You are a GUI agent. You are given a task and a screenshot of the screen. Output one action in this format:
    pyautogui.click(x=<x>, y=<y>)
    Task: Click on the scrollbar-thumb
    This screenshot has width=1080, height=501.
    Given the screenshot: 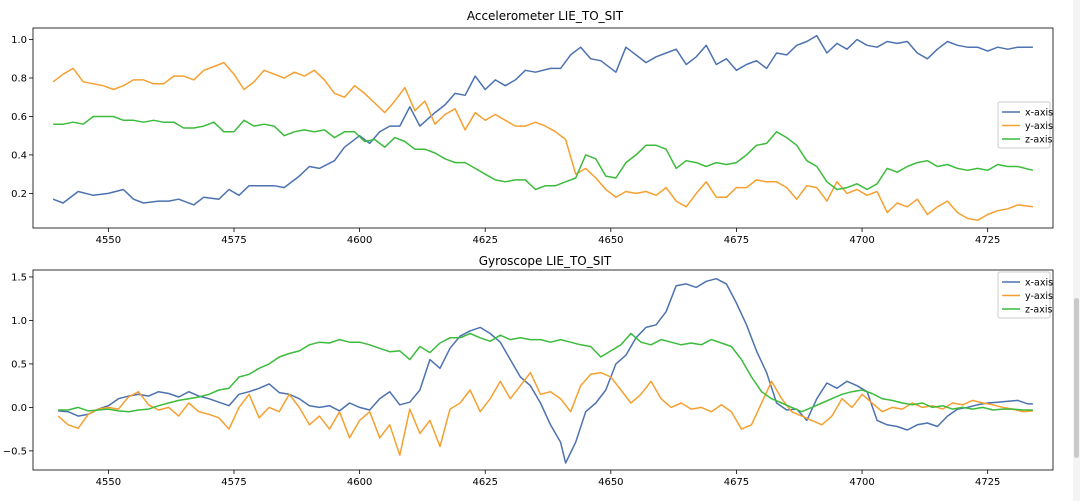 What is the action you would take?
    pyautogui.click(x=1076, y=378)
    